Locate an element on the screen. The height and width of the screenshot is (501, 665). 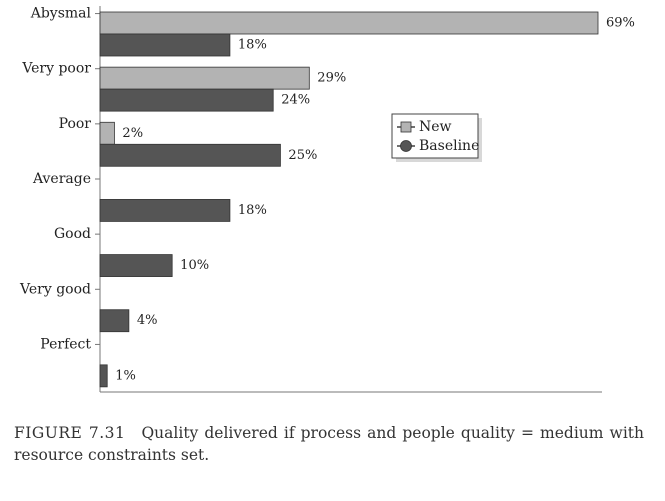
category-label-very-good: Very good is located at coordinates (55, 289).